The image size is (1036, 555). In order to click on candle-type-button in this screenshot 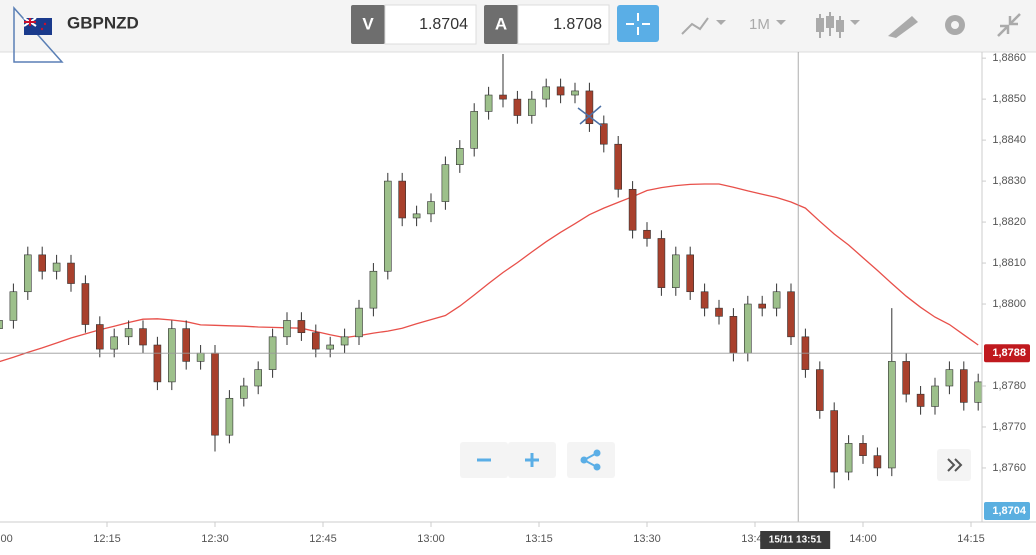, I will do `click(838, 25)`.